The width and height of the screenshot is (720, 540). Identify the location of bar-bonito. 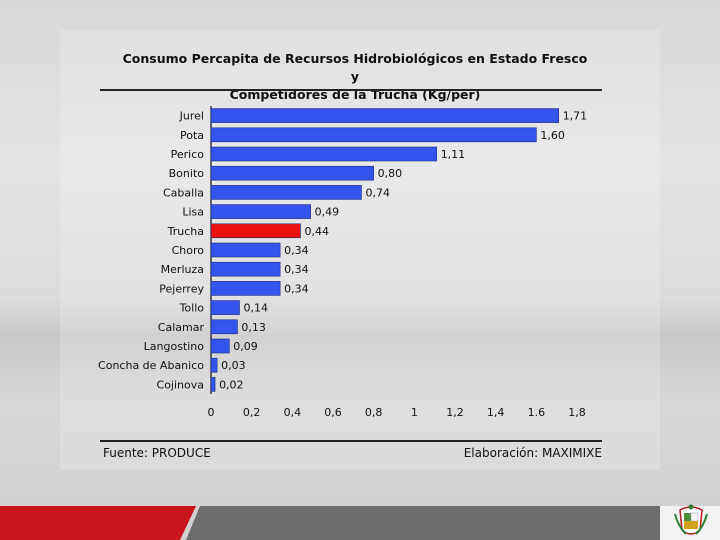
(292, 173).